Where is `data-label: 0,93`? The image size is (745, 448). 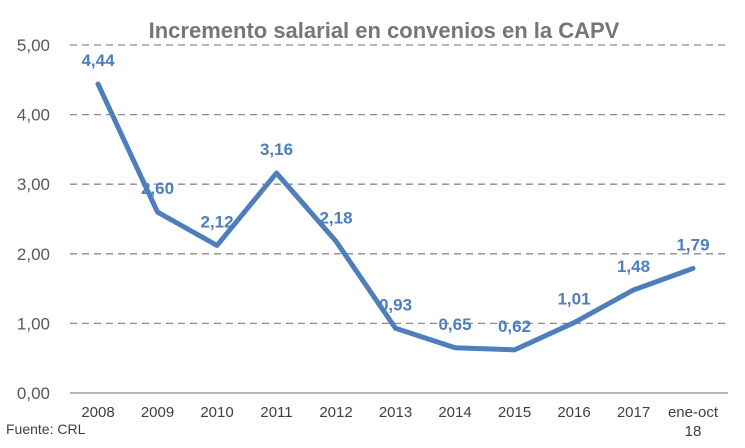 data-label: 0,93 is located at coordinates (395, 304).